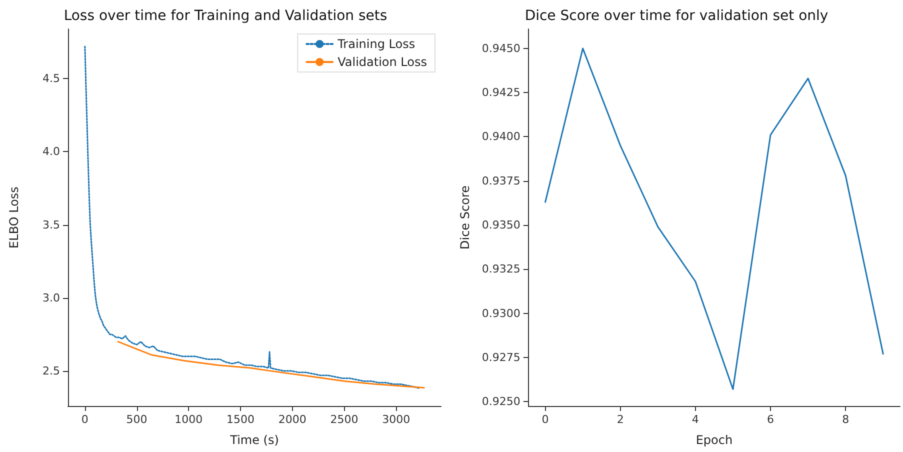  I want to click on y-tick-label: 0.9275, so click(501, 357).